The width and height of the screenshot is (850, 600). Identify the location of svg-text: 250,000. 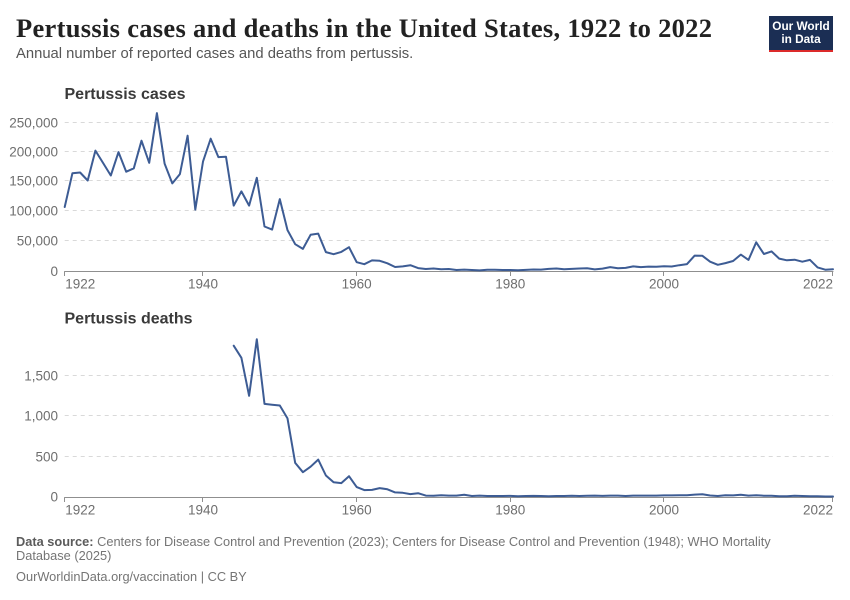
(33, 122).